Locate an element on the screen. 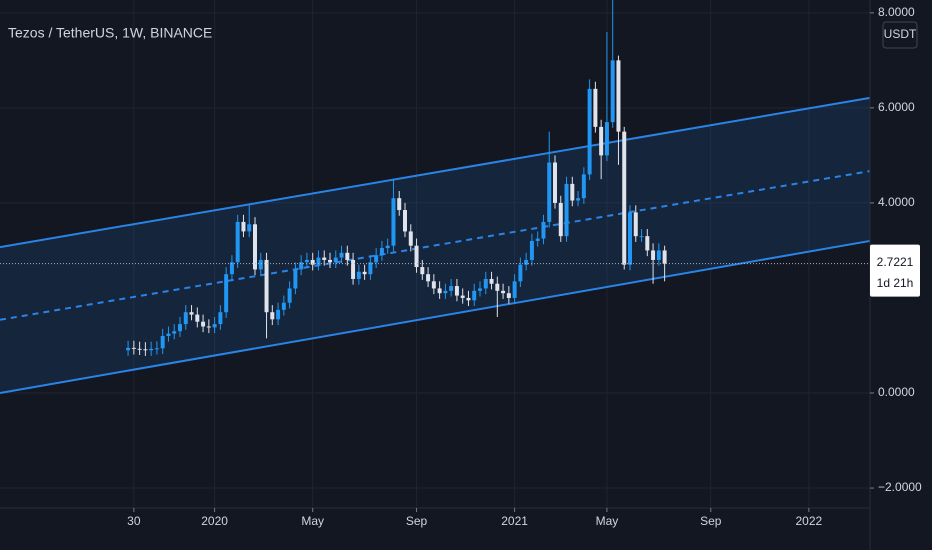 The image size is (932, 550). chart-title: Tezos / TetherUS, 1W, BINANCE is located at coordinates (110, 33).